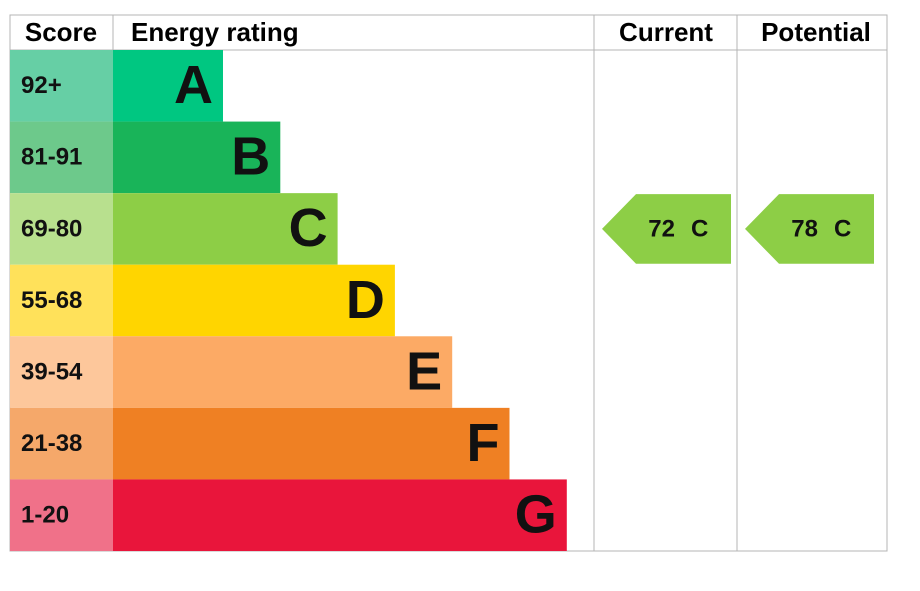 This screenshot has height=591, width=920. I want to click on score-label: 1-20, so click(45, 515).